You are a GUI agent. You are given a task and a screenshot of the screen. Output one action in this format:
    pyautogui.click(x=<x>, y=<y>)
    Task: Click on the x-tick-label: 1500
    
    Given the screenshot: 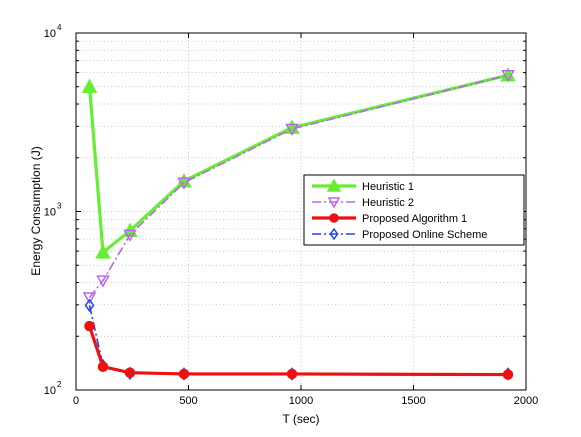 What is the action you would take?
    pyautogui.click(x=413, y=401)
    